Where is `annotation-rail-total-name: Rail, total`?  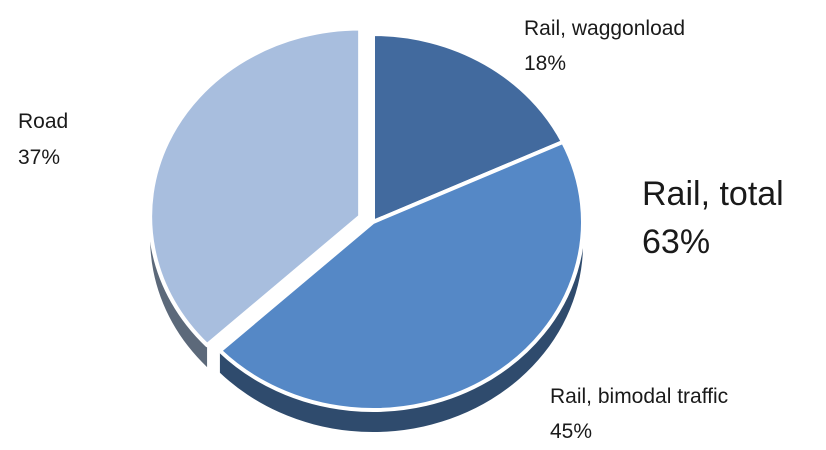
annotation-rail-total-name: Rail, total is located at coordinates (713, 194).